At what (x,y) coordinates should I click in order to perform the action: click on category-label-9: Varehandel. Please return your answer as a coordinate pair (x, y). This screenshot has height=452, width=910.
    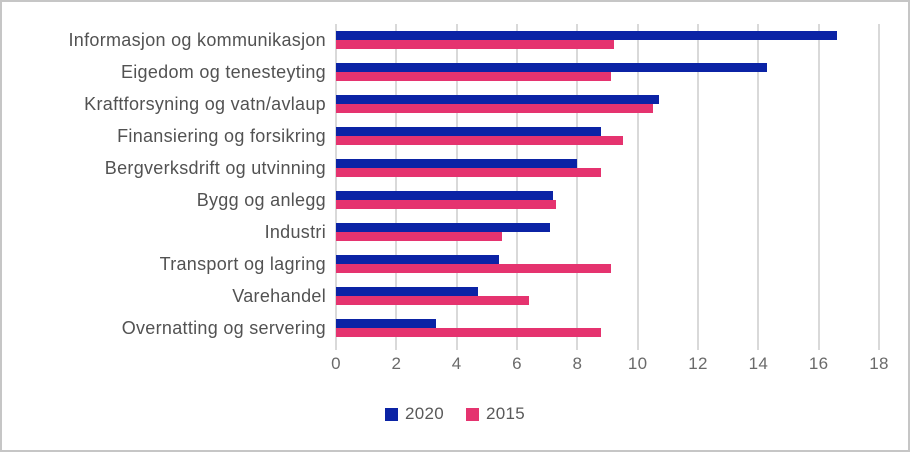
    Looking at the image, I should click on (279, 295).